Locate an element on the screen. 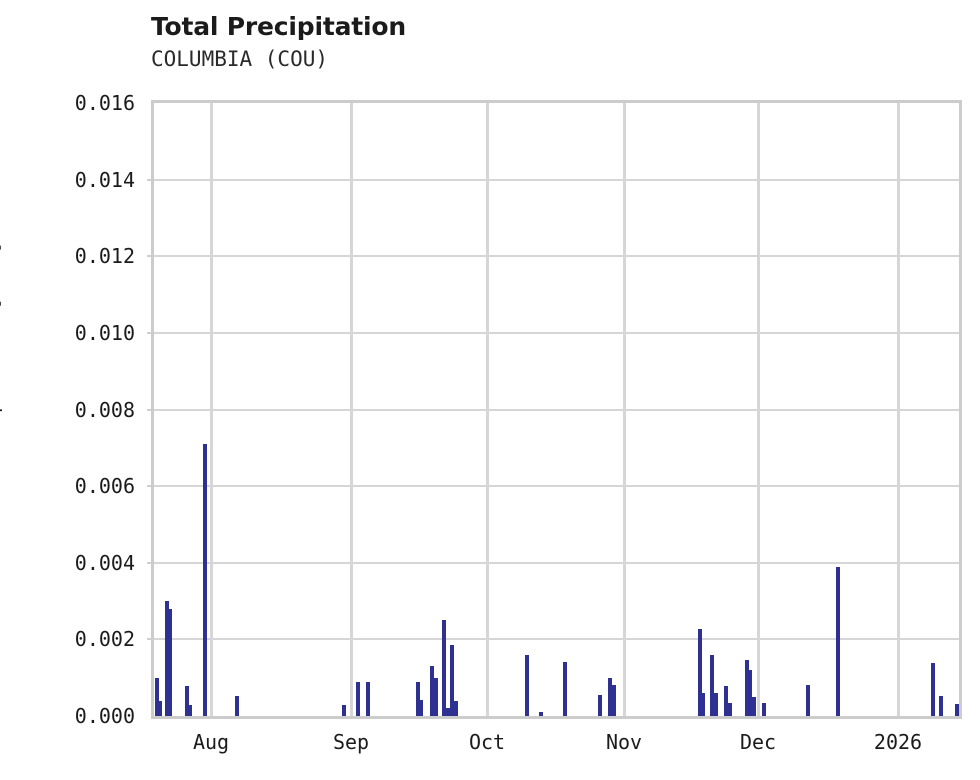 This screenshot has width=980, height=780. y-axis-tick-label: 0.008 is located at coordinates (104, 409).